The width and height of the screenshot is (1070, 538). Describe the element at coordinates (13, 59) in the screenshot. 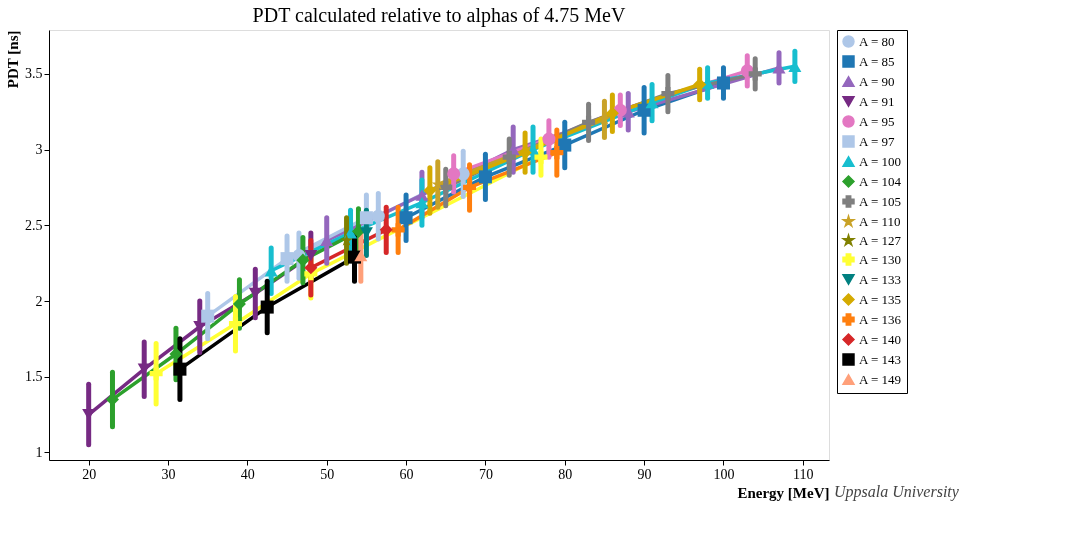

I see `y-axis-title: PDT [ns]` at that location.